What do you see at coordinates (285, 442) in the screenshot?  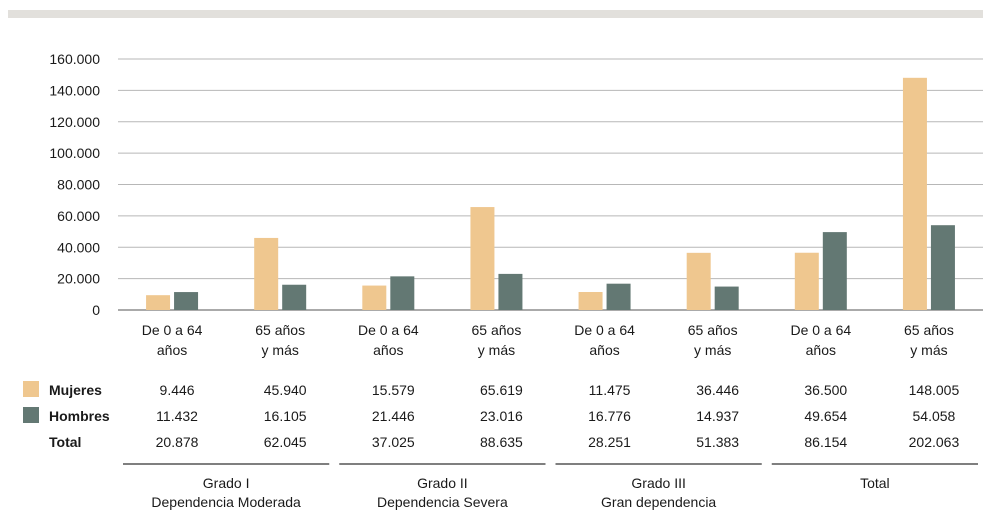 I see `data-table-value: 62.045` at bounding box center [285, 442].